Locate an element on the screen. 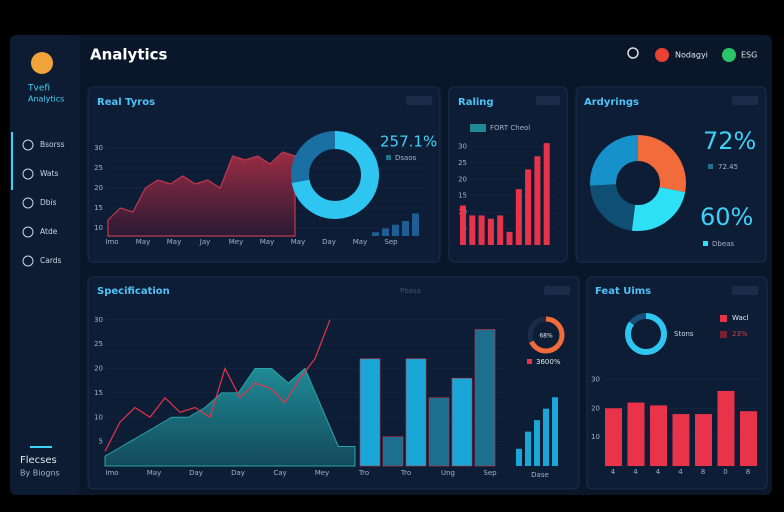  nav-item: Dbis is located at coordinates (48, 202).